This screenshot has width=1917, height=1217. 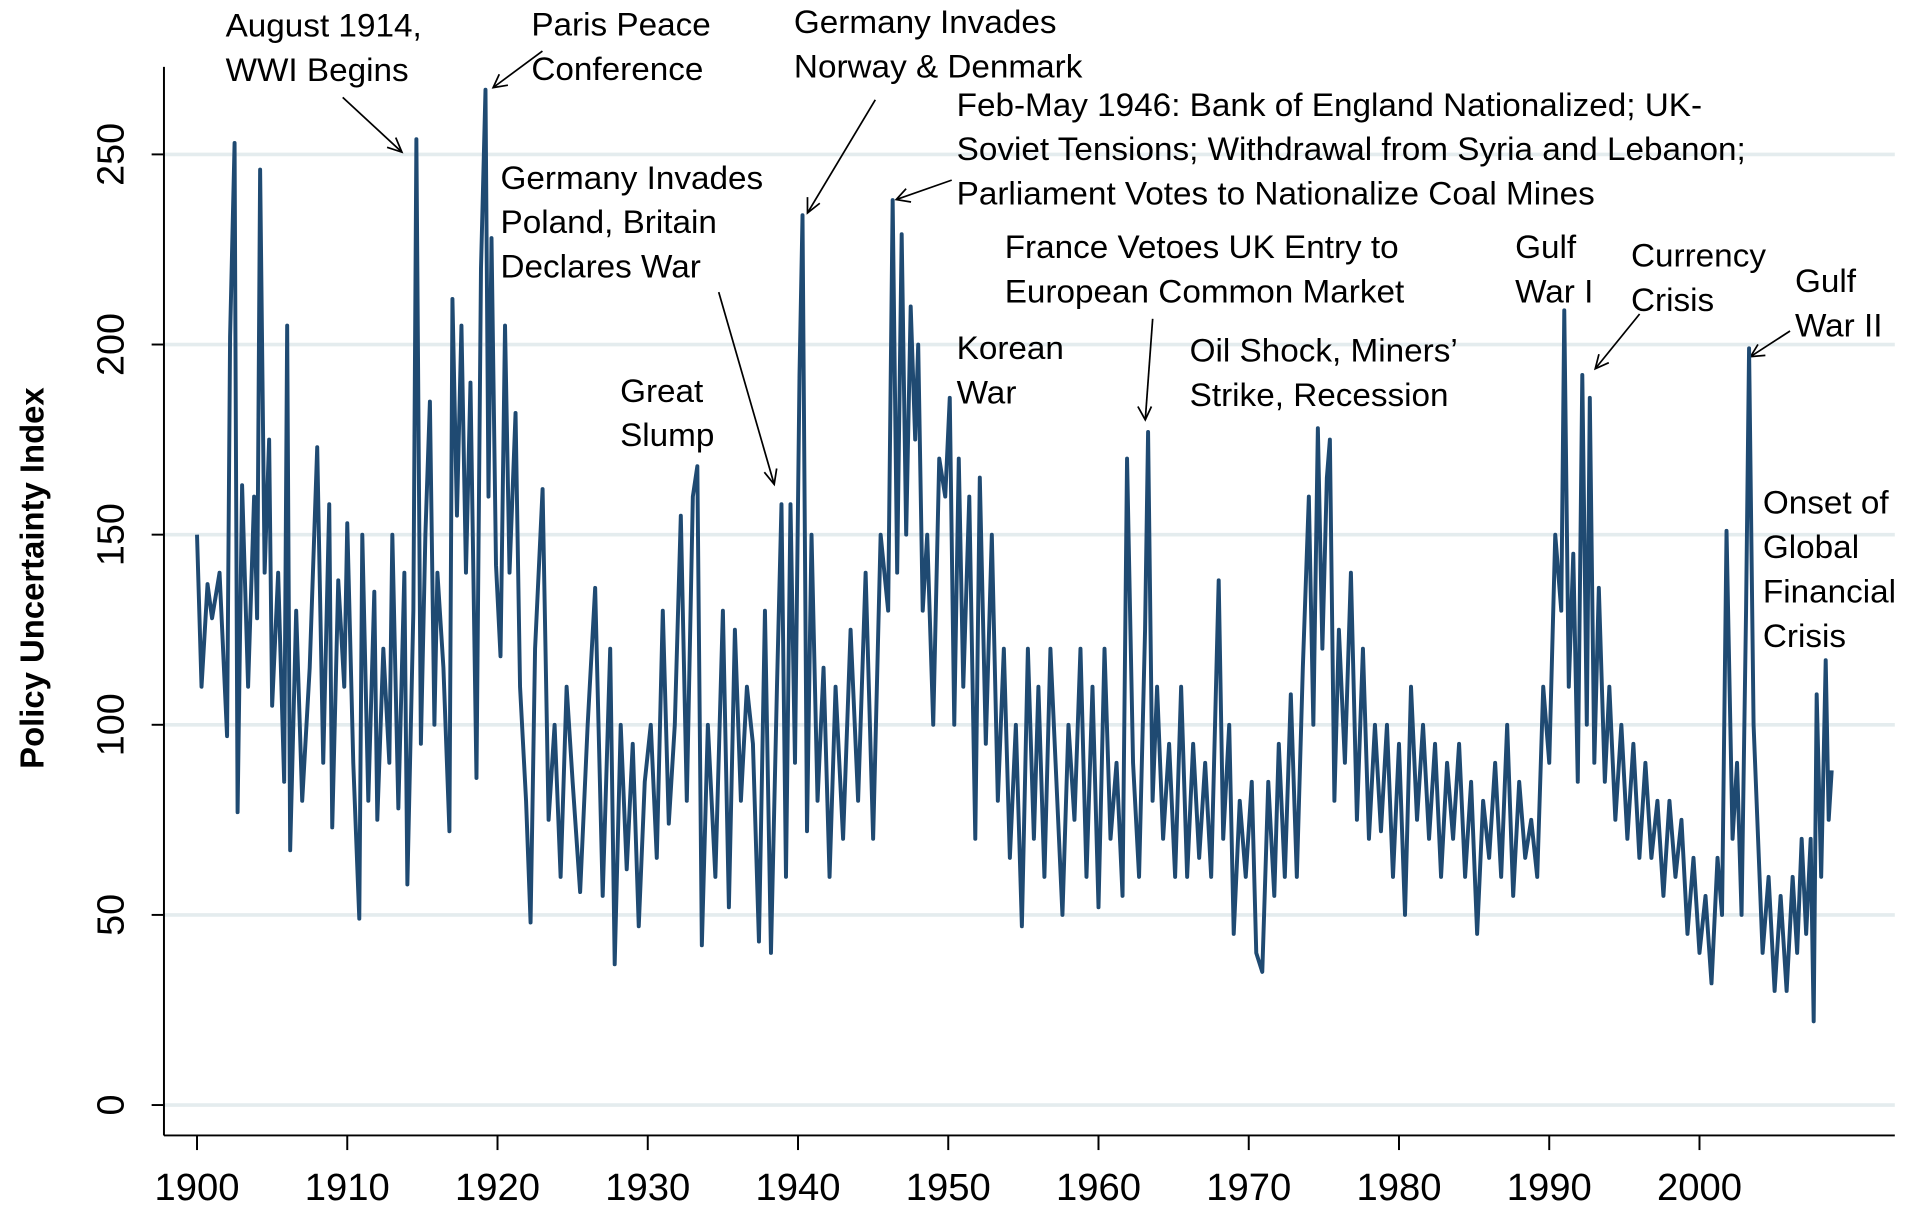 What do you see at coordinates (347, 1188) in the screenshot?
I see `x-tick-label: 1910` at bounding box center [347, 1188].